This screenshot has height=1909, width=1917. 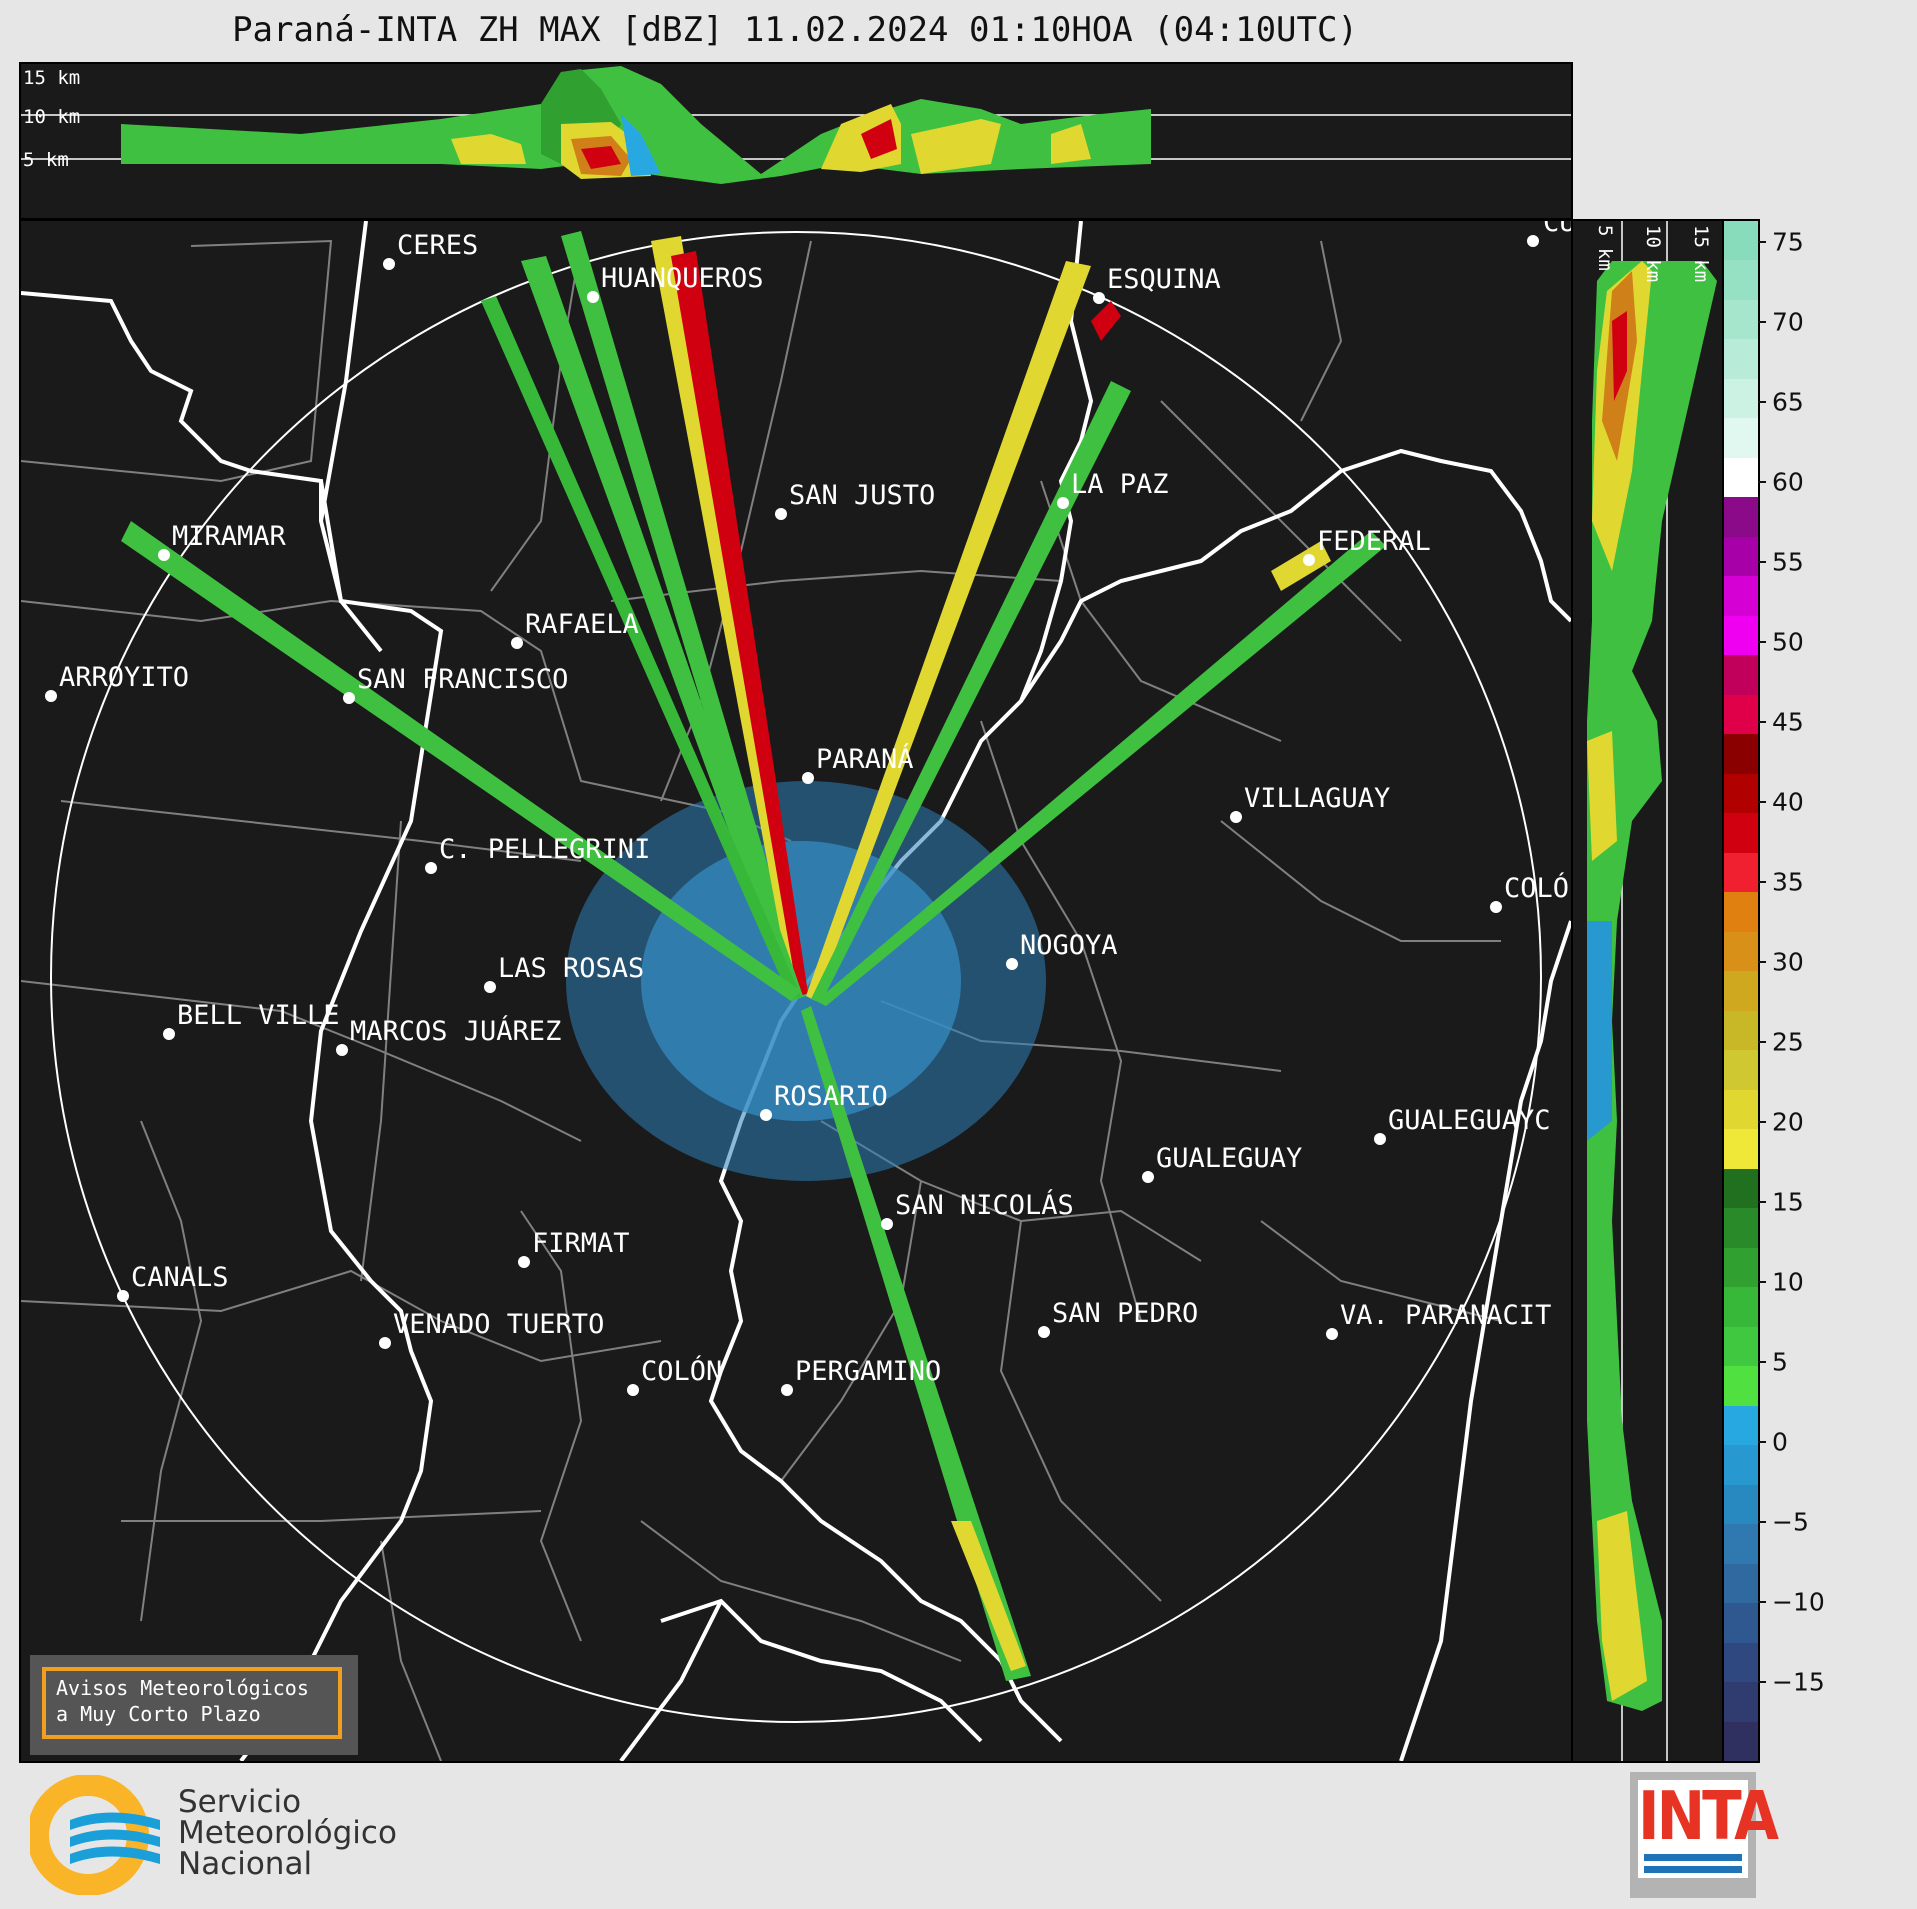 I want to click on colorbar-tick-label: 75, so click(x=1788, y=242).